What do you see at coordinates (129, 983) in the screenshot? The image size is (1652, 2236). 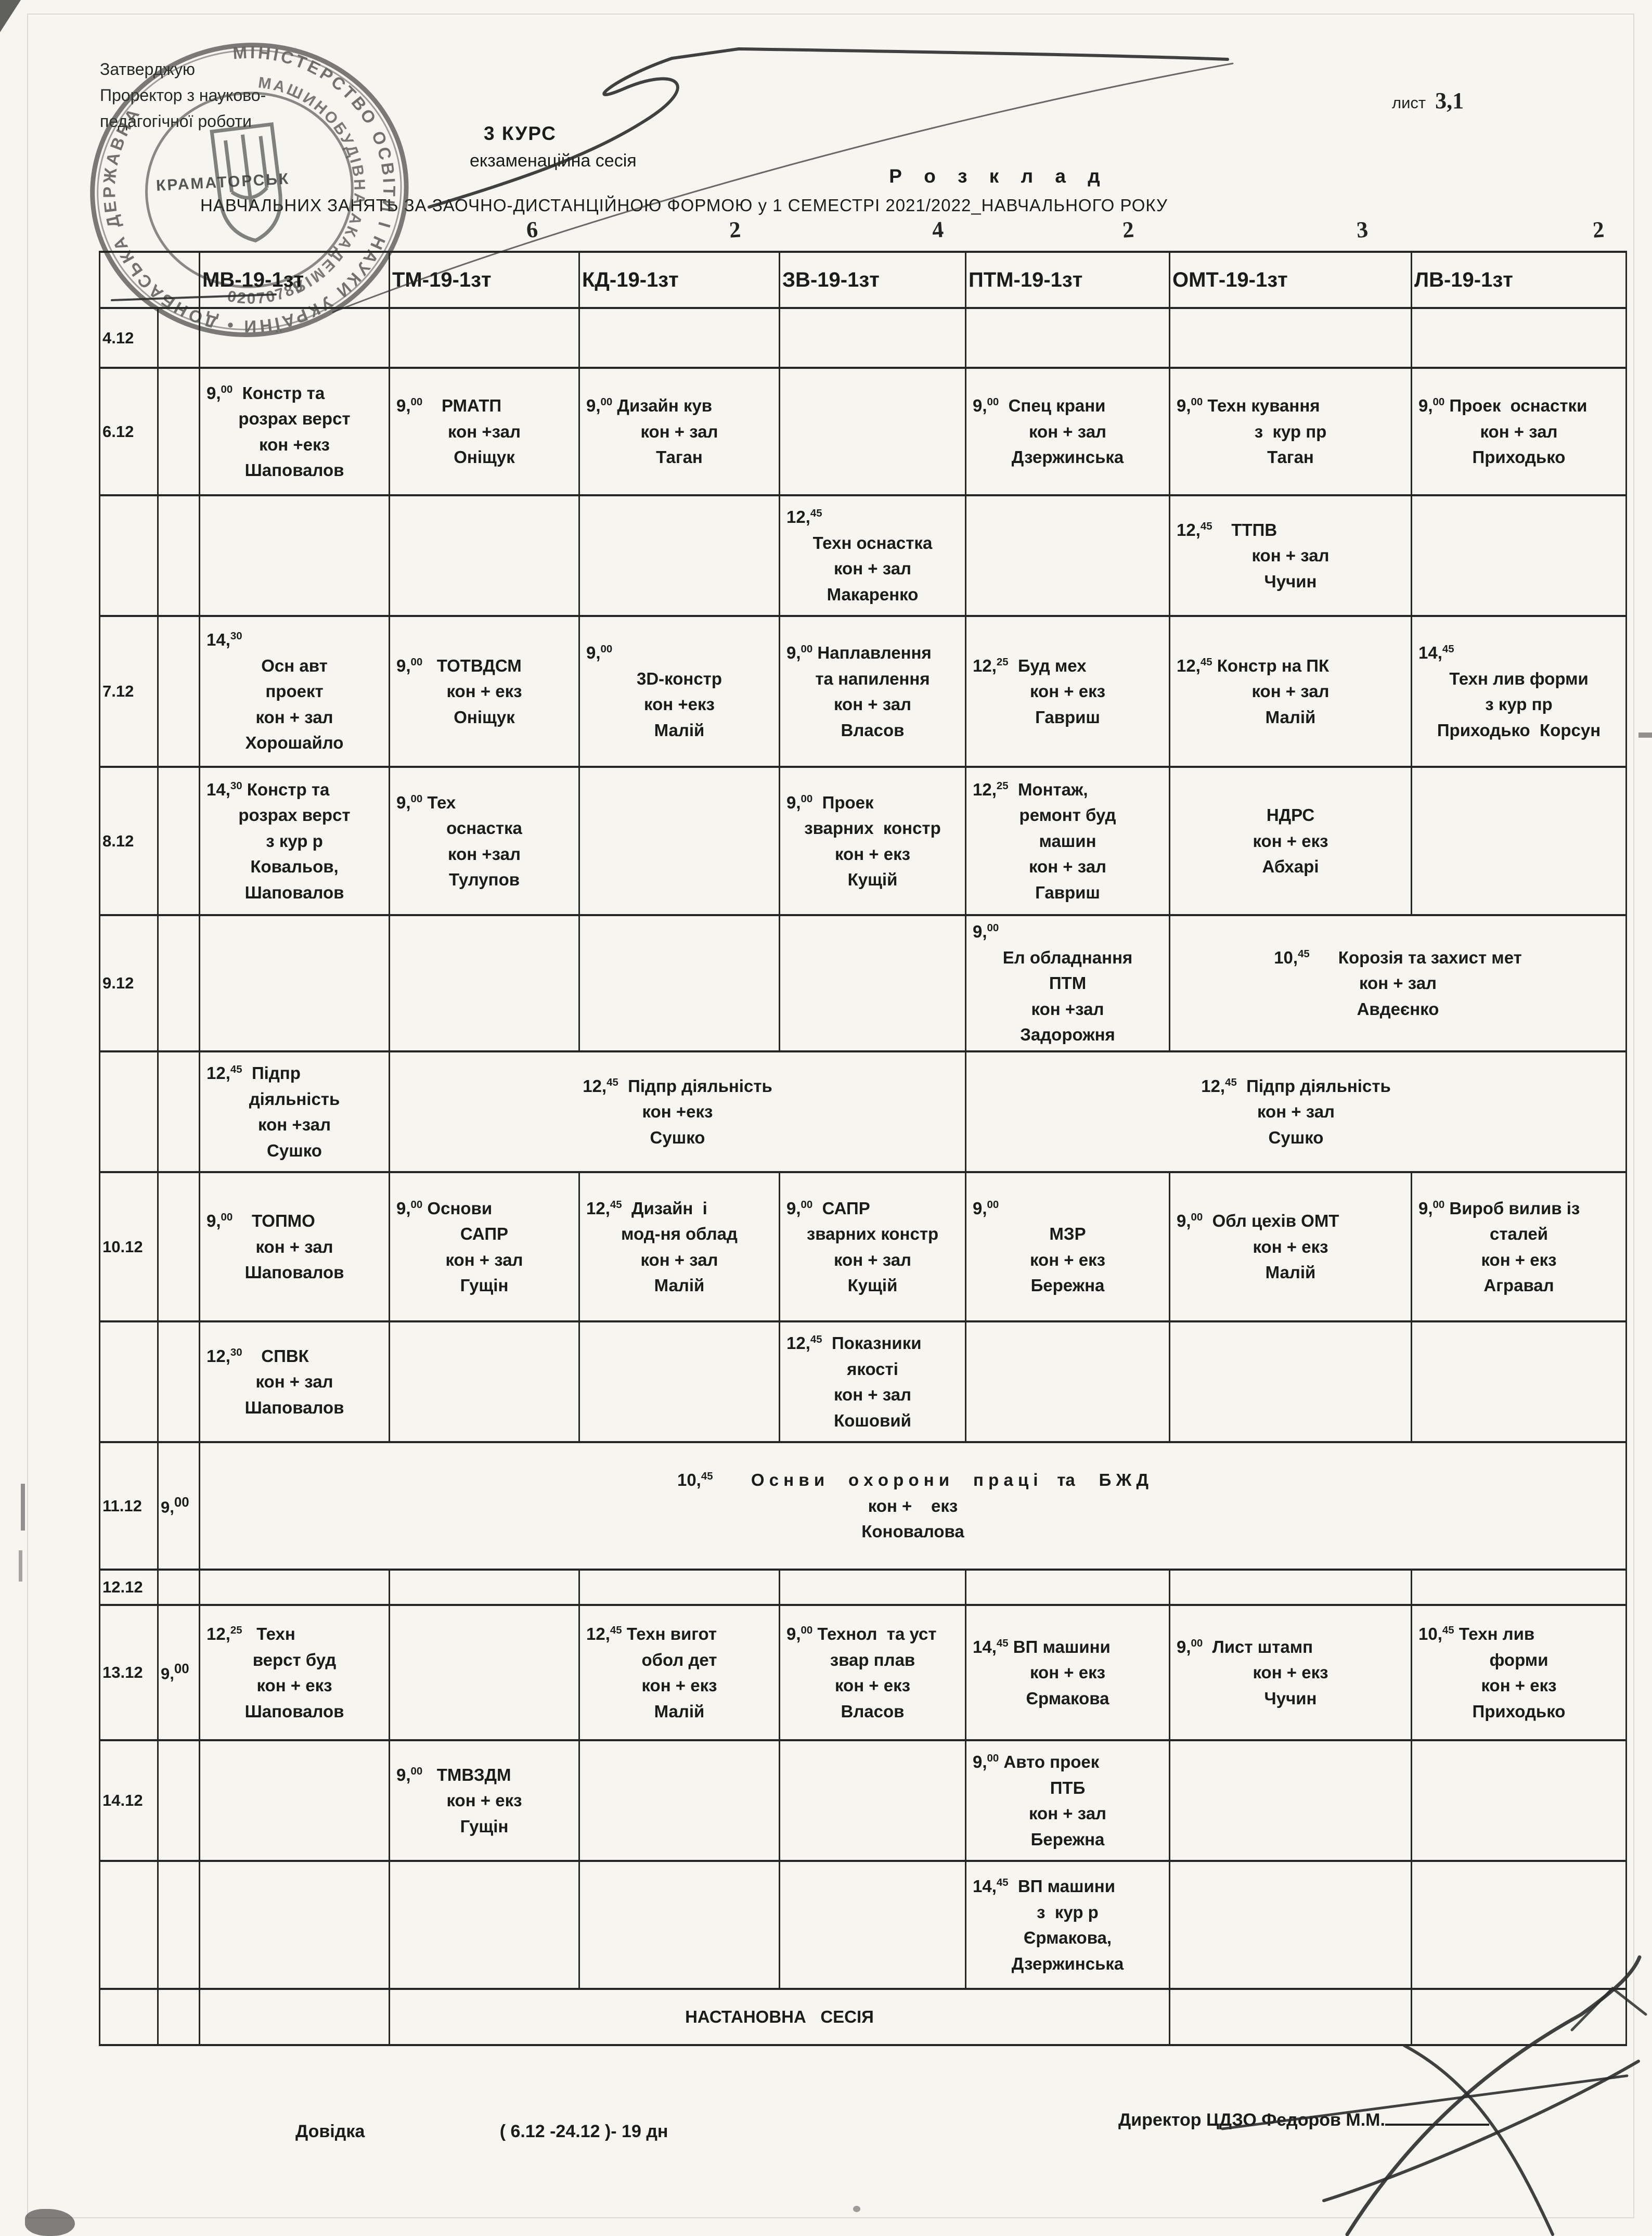 I see `date-cell: 9.12` at bounding box center [129, 983].